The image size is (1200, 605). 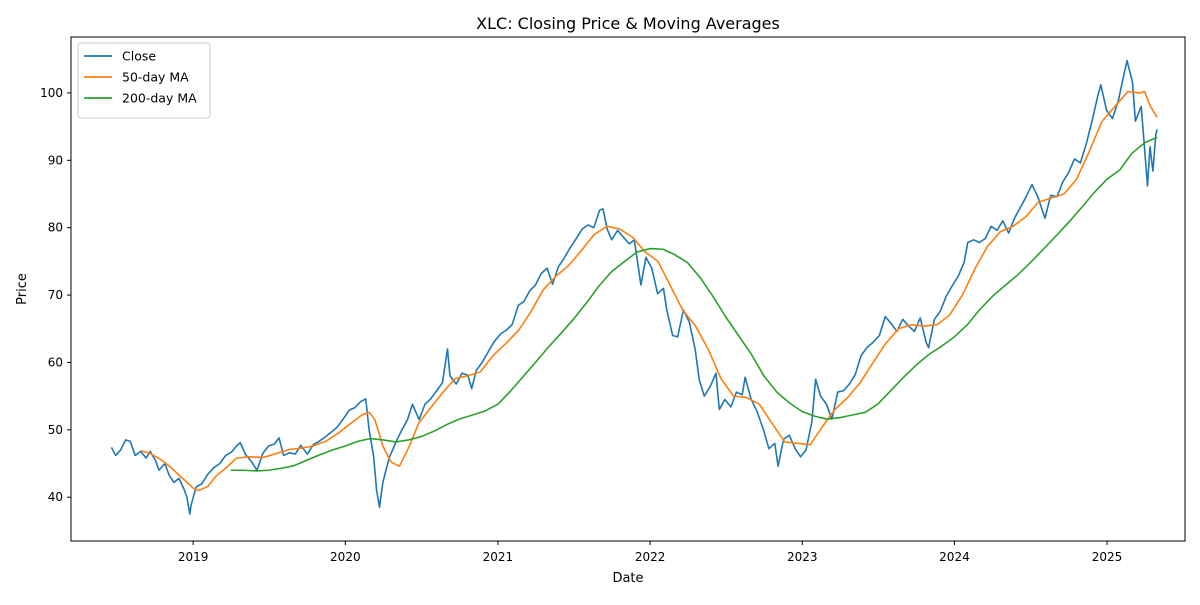 I want to click on x-tick-label: 2020, so click(x=345, y=557).